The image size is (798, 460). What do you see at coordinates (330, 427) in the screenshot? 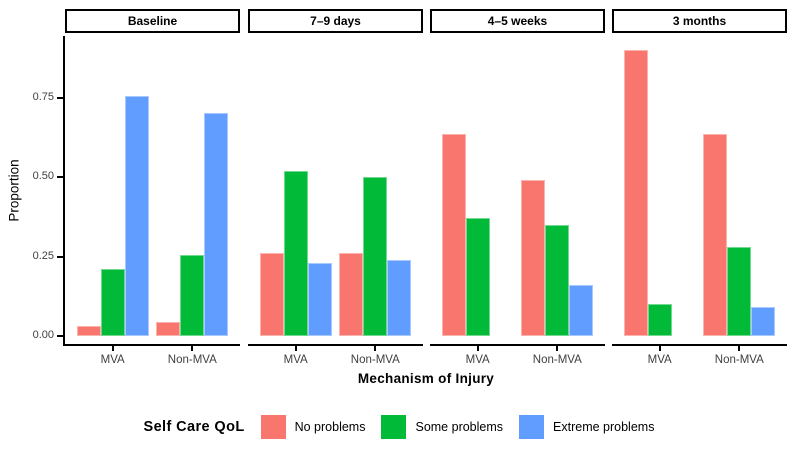
I see `legend-item-label: No problems` at bounding box center [330, 427].